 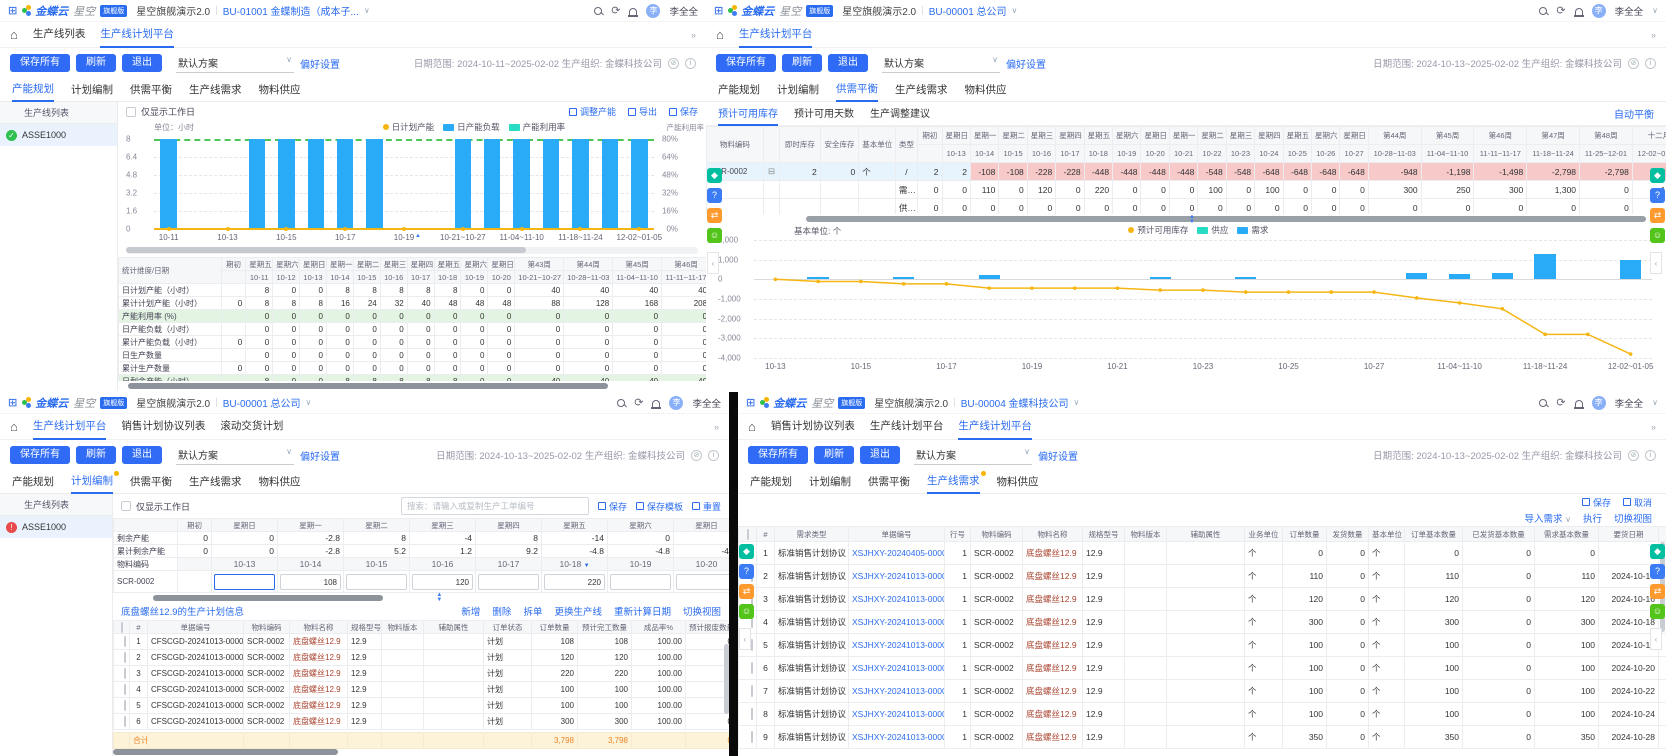 What do you see at coordinates (690, 63) in the screenshot?
I see `info-icon: i` at bounding box center [690, 63].